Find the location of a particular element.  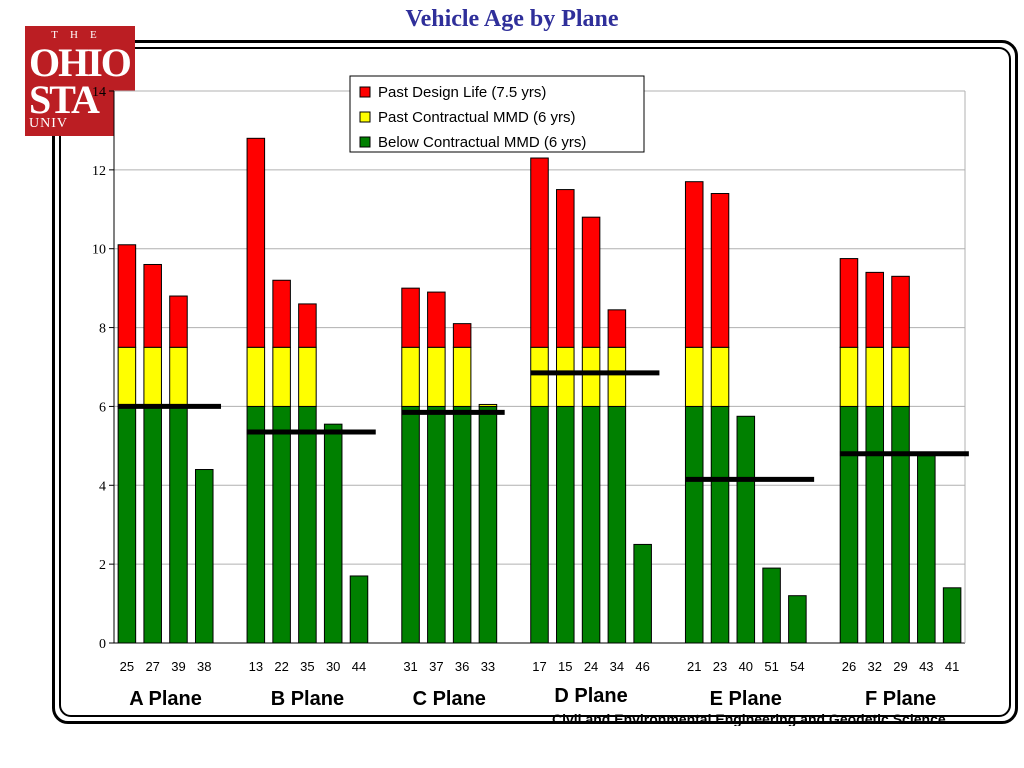

y-tick-label: 10 is located at coordinates (99, 250).